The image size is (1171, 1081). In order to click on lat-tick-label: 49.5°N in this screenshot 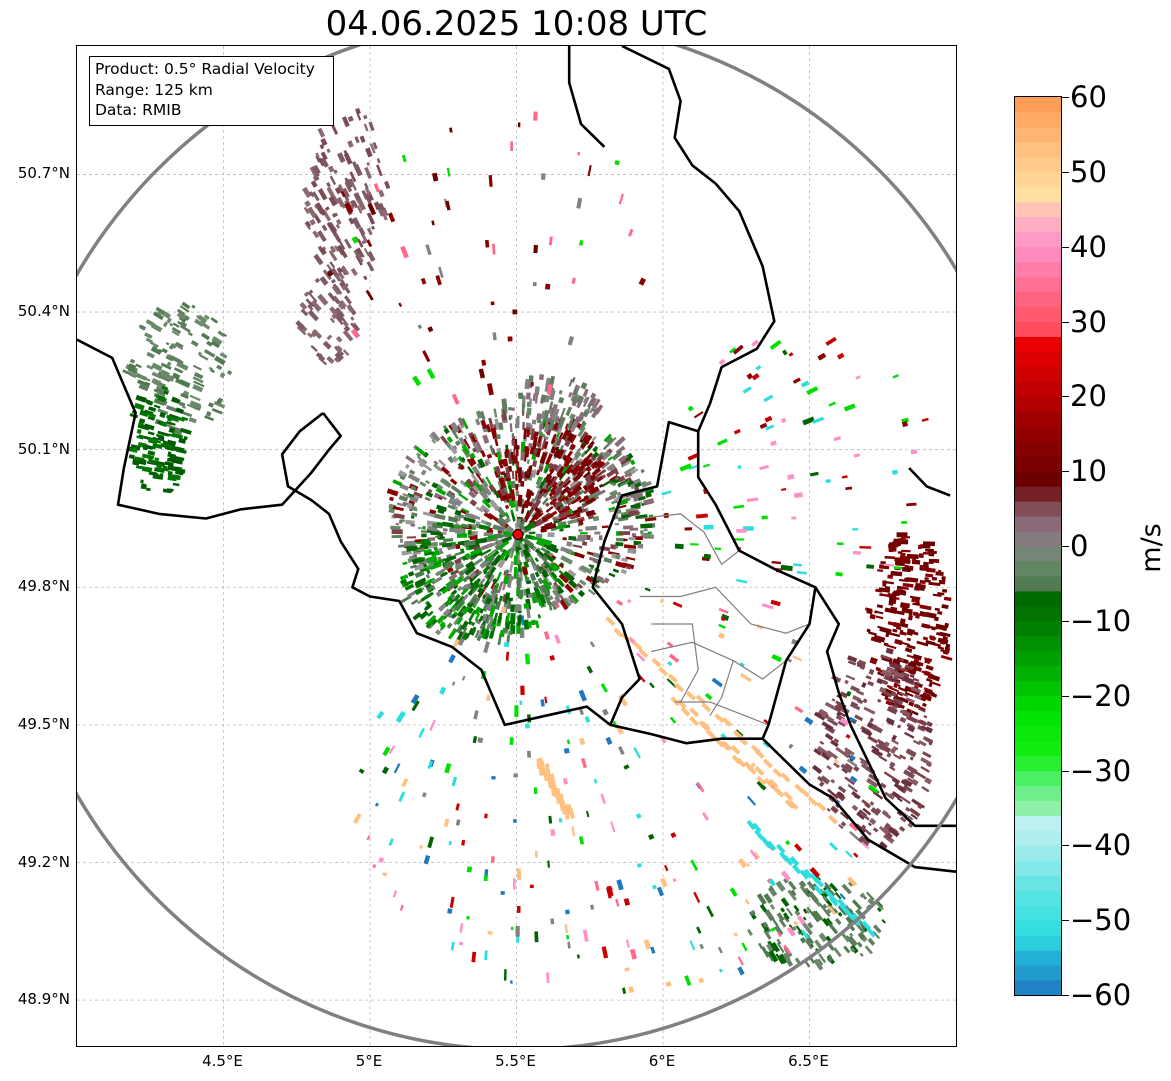, I will do `click(43, 723)`.